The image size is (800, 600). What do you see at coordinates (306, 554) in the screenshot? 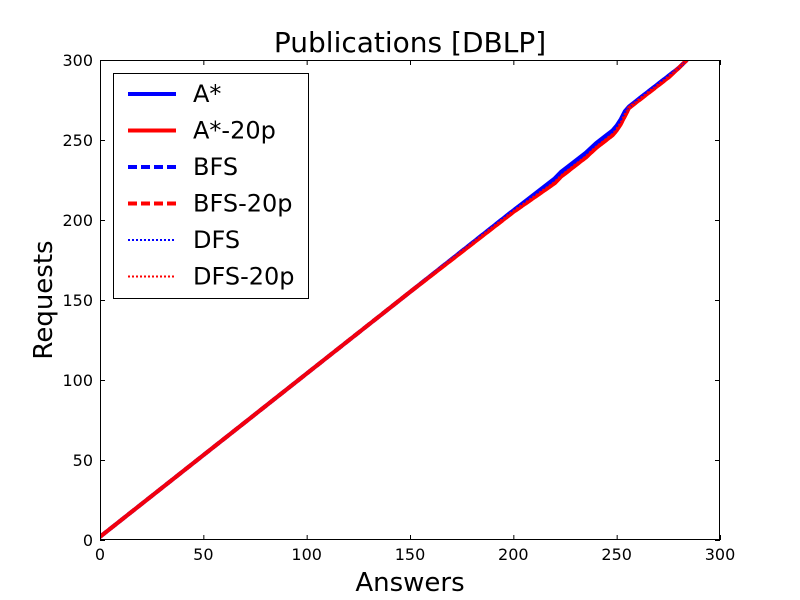
I see `x-tick-label-2: 100` at bounding box center [306, 554].